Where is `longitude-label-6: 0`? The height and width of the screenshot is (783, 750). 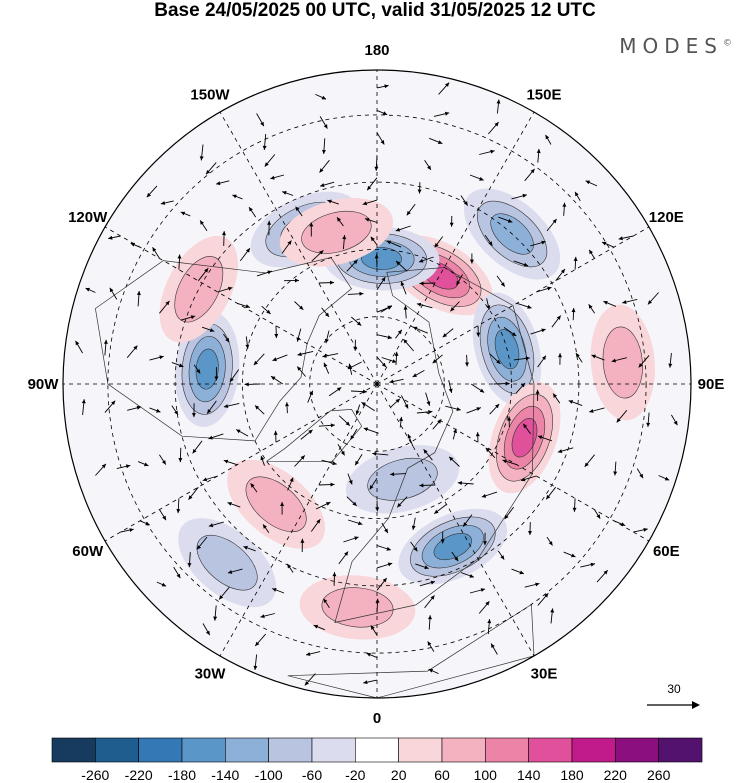
longitude-label-6: 0 is located at coordinates (377, 718).